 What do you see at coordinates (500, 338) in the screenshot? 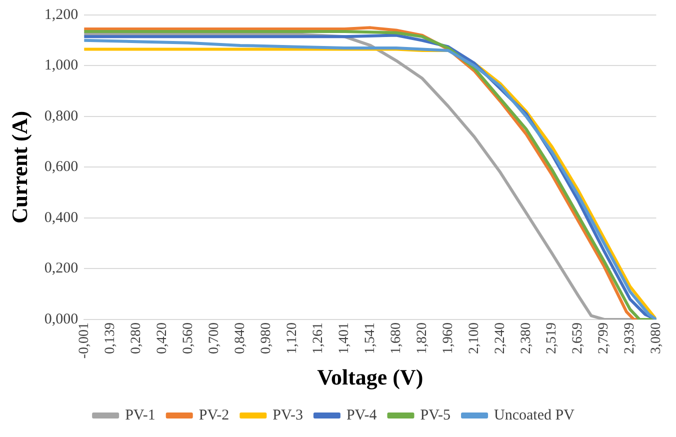
I see `x-tick-label: 2,240` at bounding box center [500, 338].